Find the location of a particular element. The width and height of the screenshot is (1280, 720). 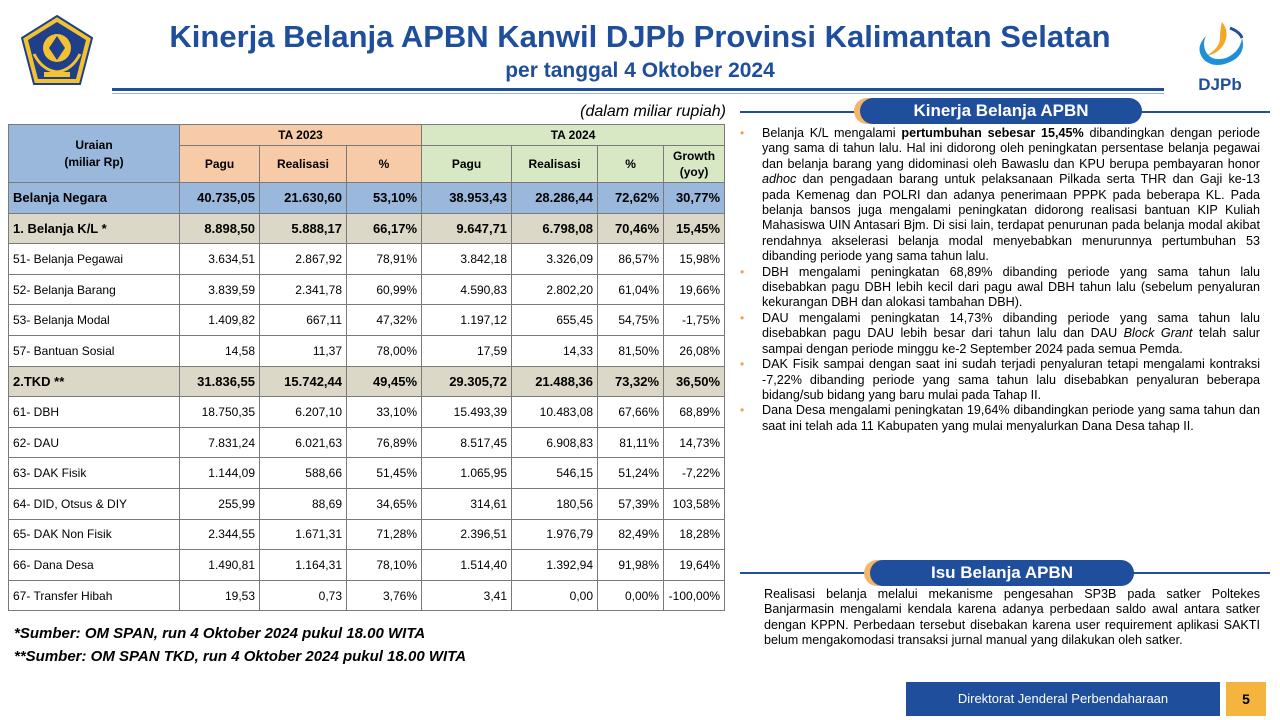

cell-pagu-2024: 17,59 is located at coordinates (467, 350).